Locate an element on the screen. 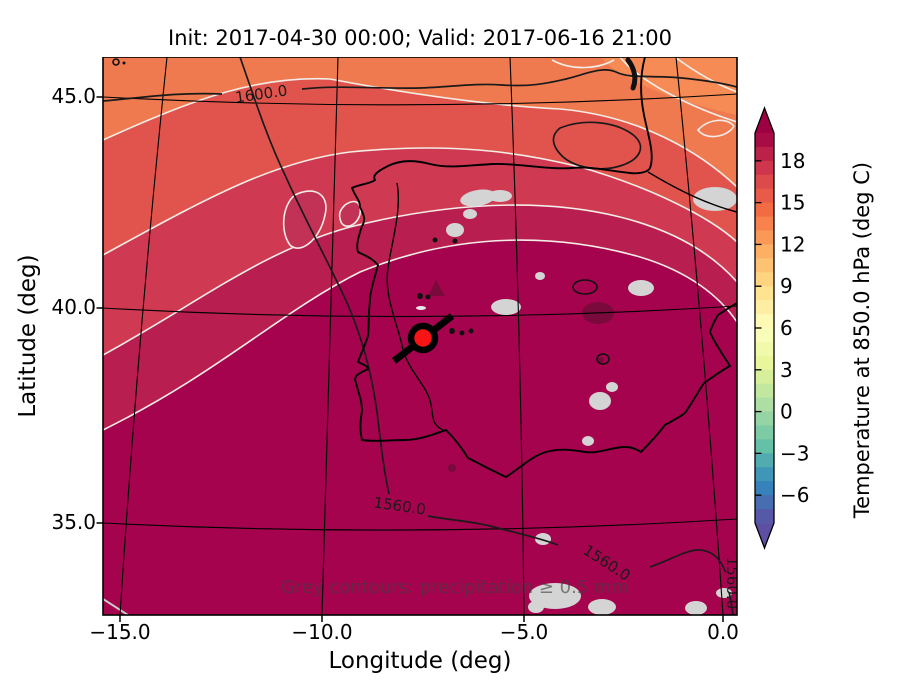 This screenshot has height=700, width=900. colorbar-tick-label: 0 is located at coordinates (786, 412).